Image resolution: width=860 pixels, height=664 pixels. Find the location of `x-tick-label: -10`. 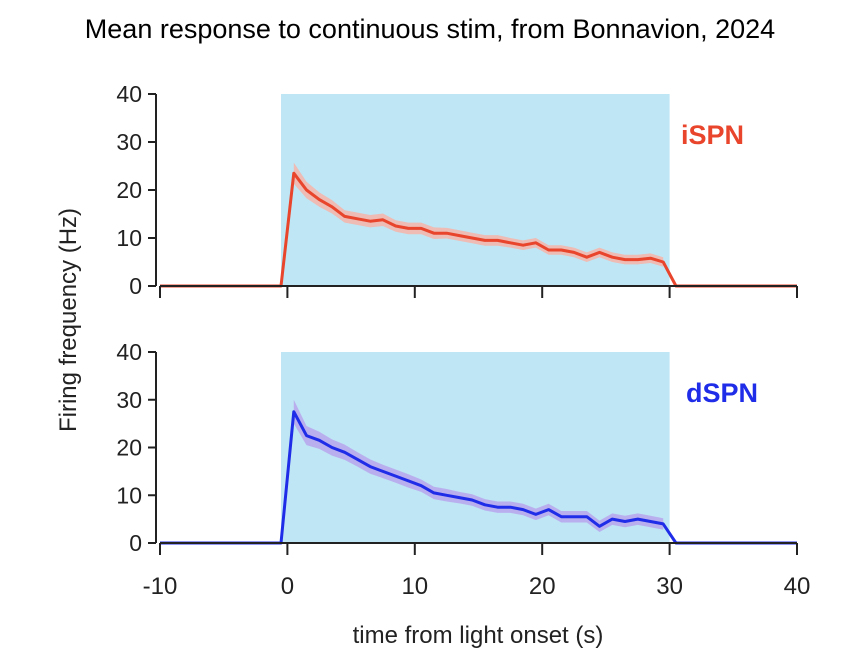

x-tick-label: -10 is located at coordinates (160, 586).